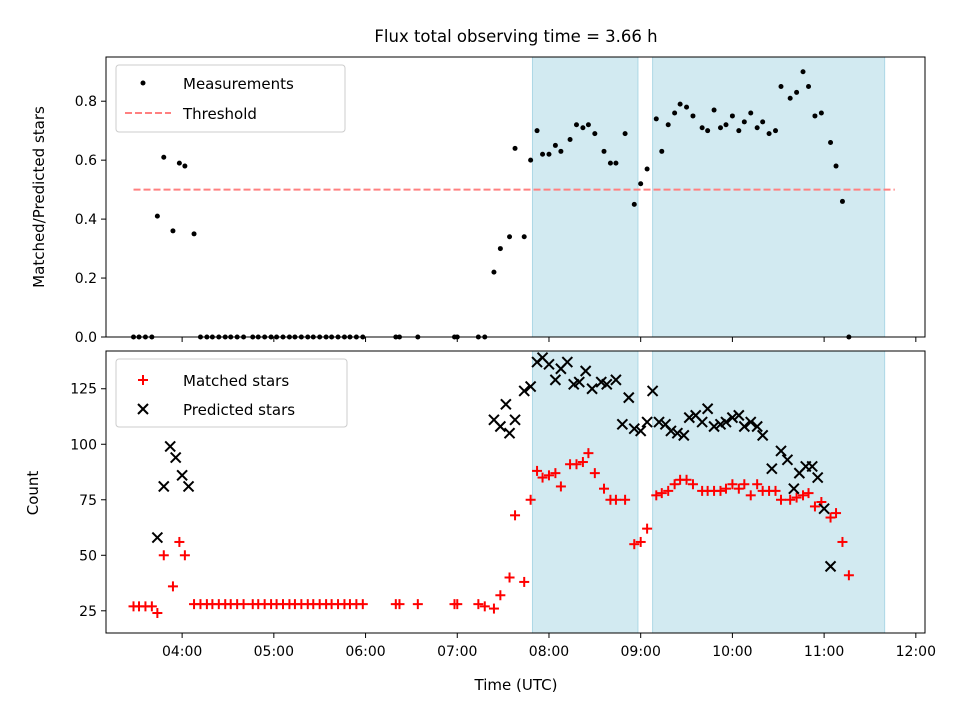 The width and height of the screenshot is (960, 720). I want to click on panel-bottom-y-axis: 25 50 75 100 125, so click(88, 501).